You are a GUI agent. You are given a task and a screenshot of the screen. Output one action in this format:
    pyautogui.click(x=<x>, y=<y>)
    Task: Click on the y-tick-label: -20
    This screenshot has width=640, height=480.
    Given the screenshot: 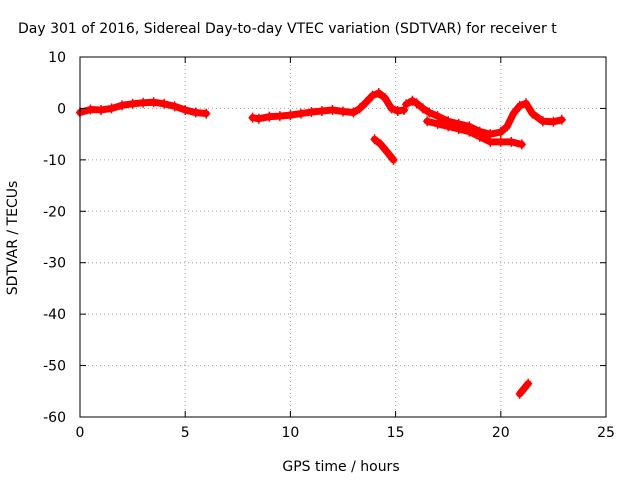 What is the action you would take?
    pyautogui.click(x=54, y=212)
    